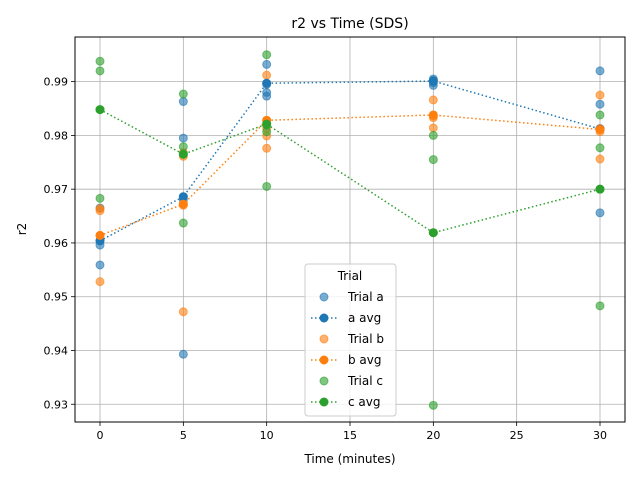  I want to click on x-tick-label: 20, so click(433, 435).